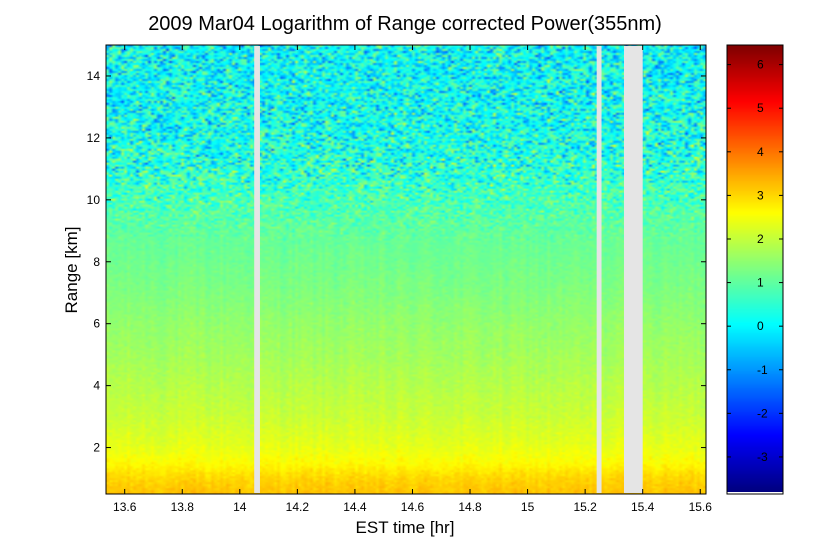 This screenshot has width=814, height=557. I want to click on colorbar-tick-label: 6, so click(760, 65).